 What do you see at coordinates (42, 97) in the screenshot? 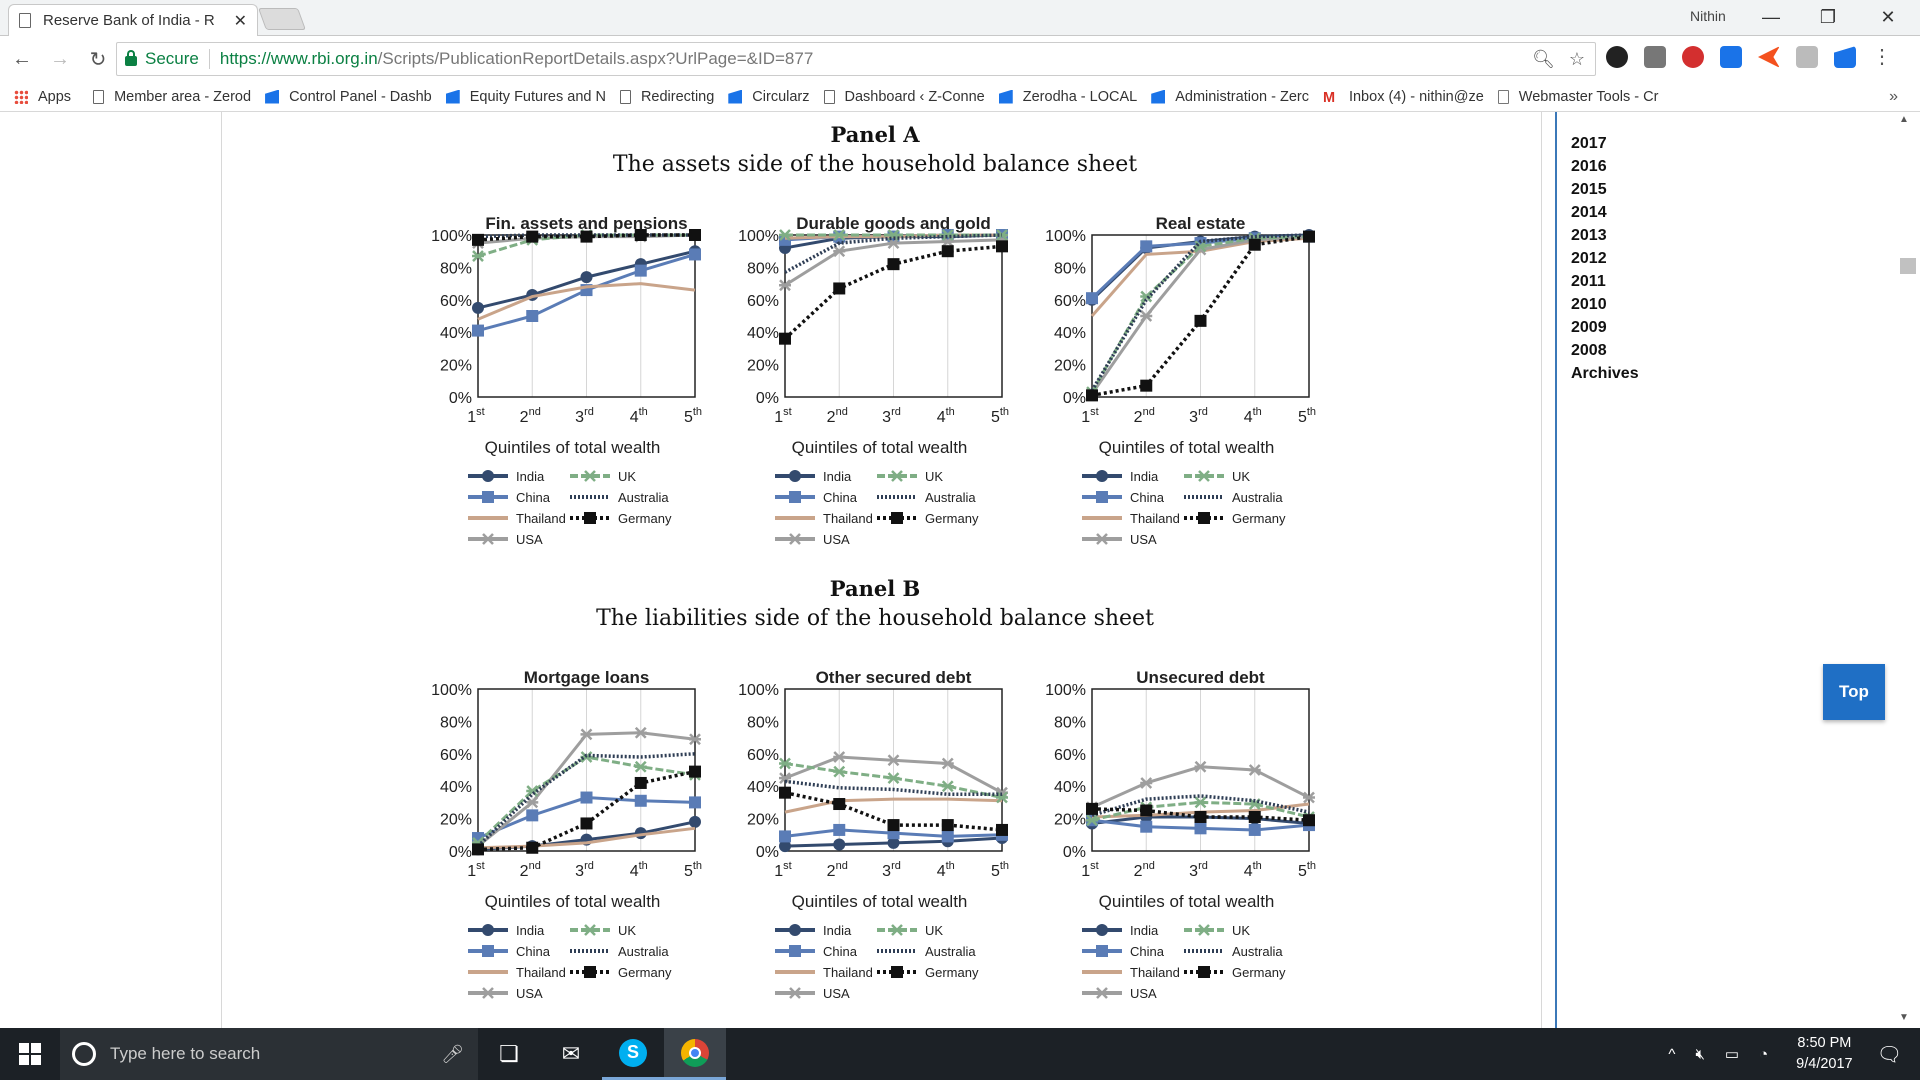
I see `bookmark-apps: Apps` at bounding box center [42, 97].